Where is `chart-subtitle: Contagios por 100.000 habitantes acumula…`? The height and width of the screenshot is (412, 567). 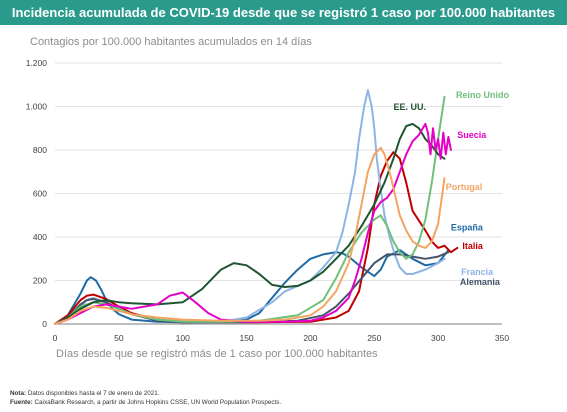
chart-subtitle: Contagios por 100.000 habitantes acumula… is located at coordinates (171, 42).